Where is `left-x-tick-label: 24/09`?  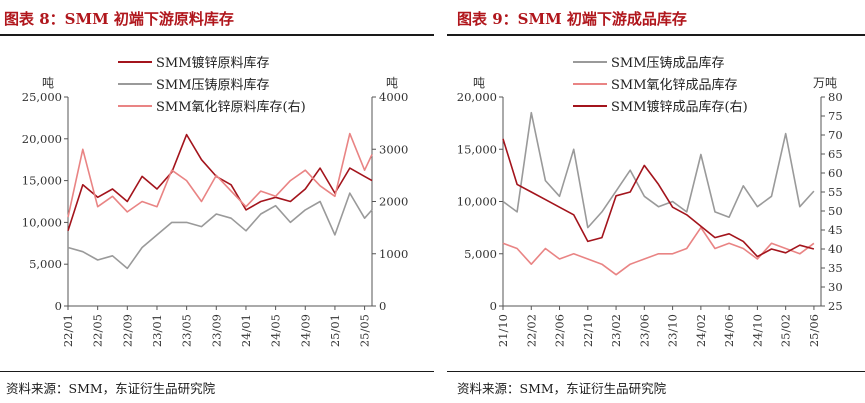 left-x-tick-label: 24/09 is located at coordinates (305, 330).